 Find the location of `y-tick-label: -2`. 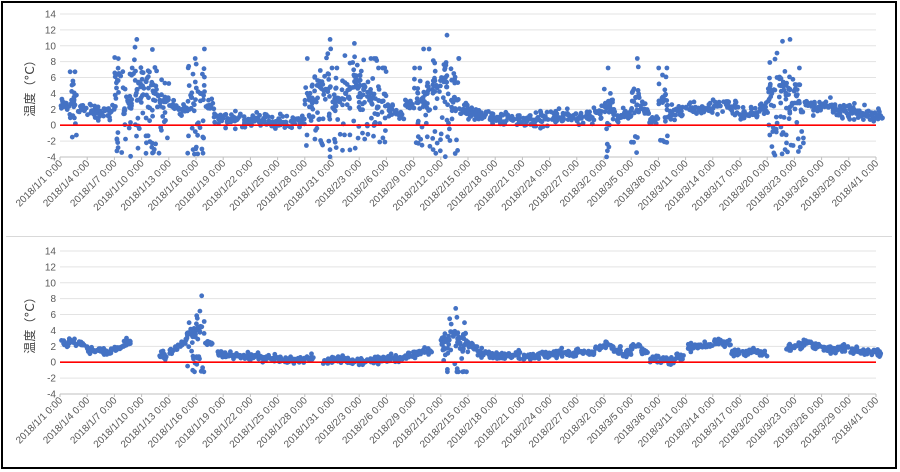

y-tick-label: -2 is located at coordinates (51, 142).